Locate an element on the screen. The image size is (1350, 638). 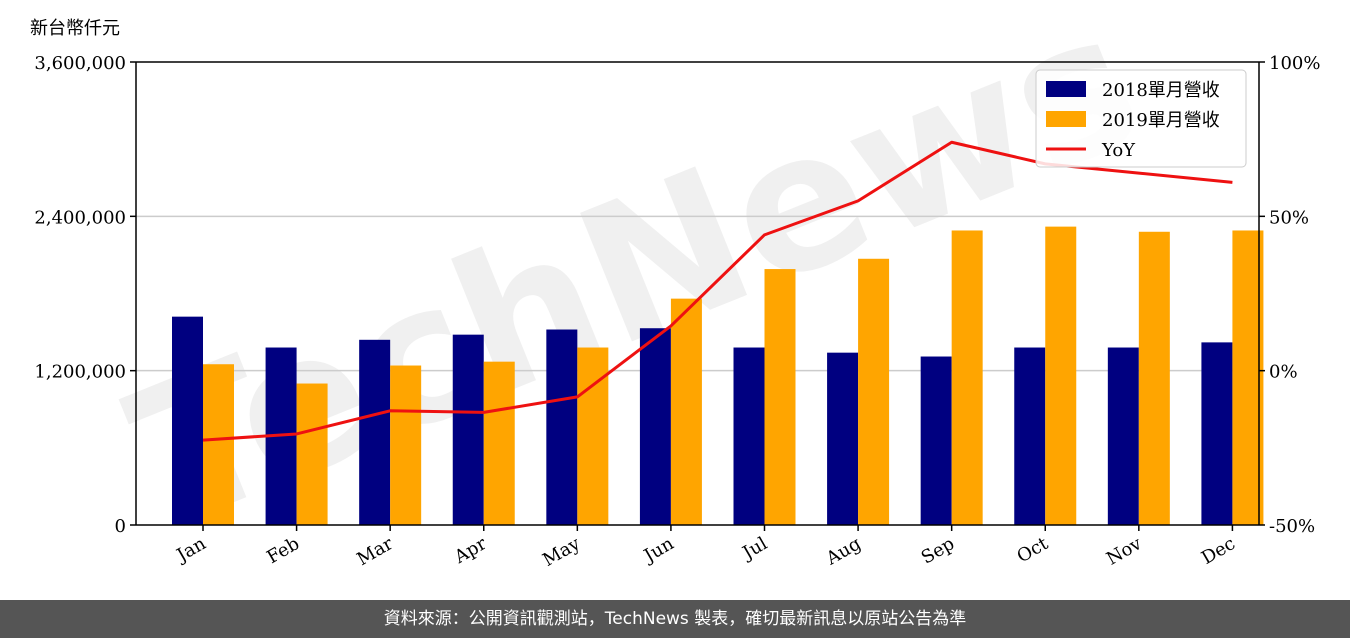
x-tick-label: Mar is located at coordinates (375, 551).